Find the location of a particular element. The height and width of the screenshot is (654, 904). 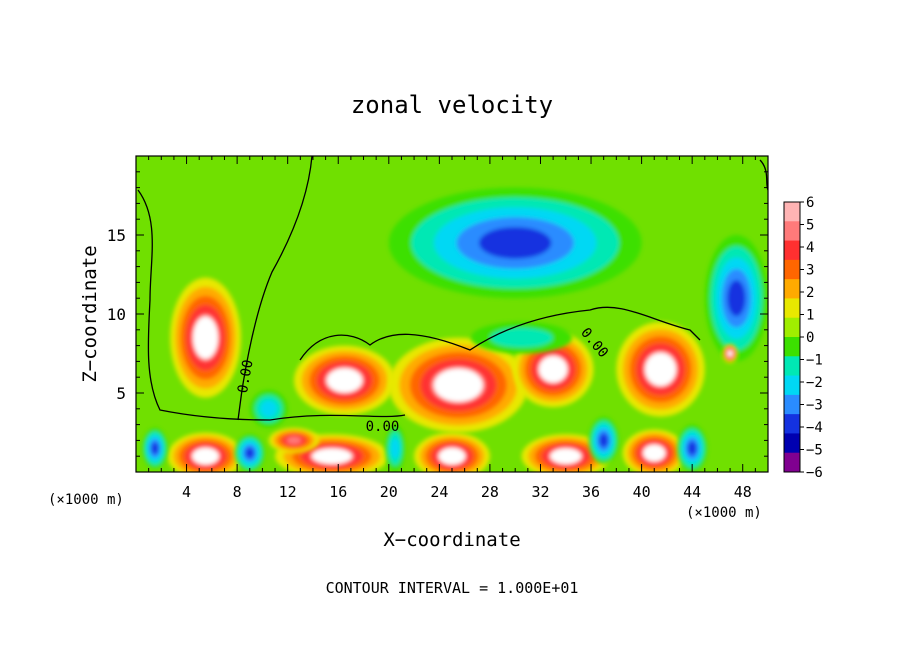

colorbar-label: 5 is located at coordinates (810, 226).